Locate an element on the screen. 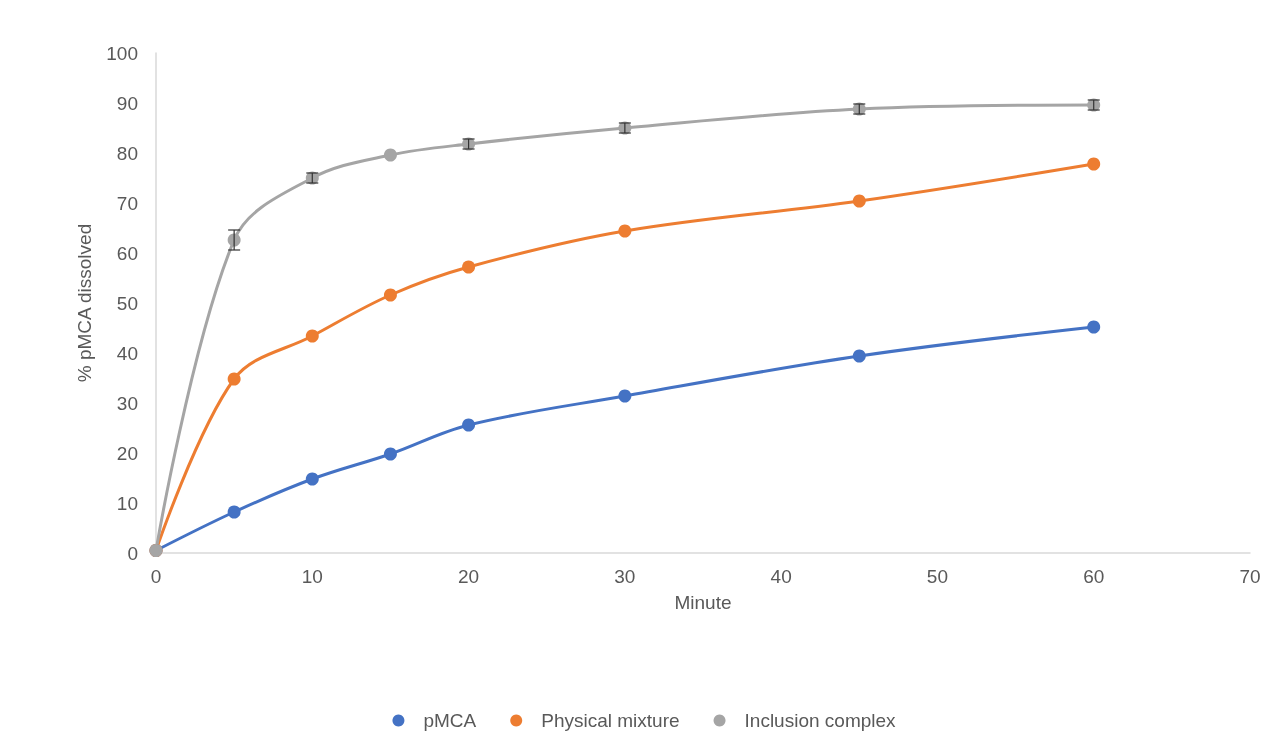  legend-label: Inclusion complex is located at coordinates (820, 720).